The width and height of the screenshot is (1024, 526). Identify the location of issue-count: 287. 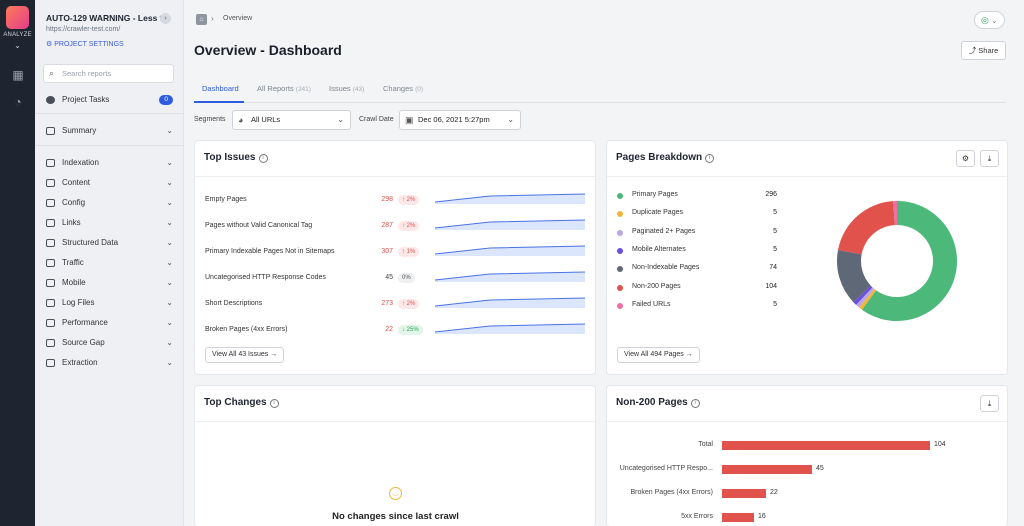
(387, 225).